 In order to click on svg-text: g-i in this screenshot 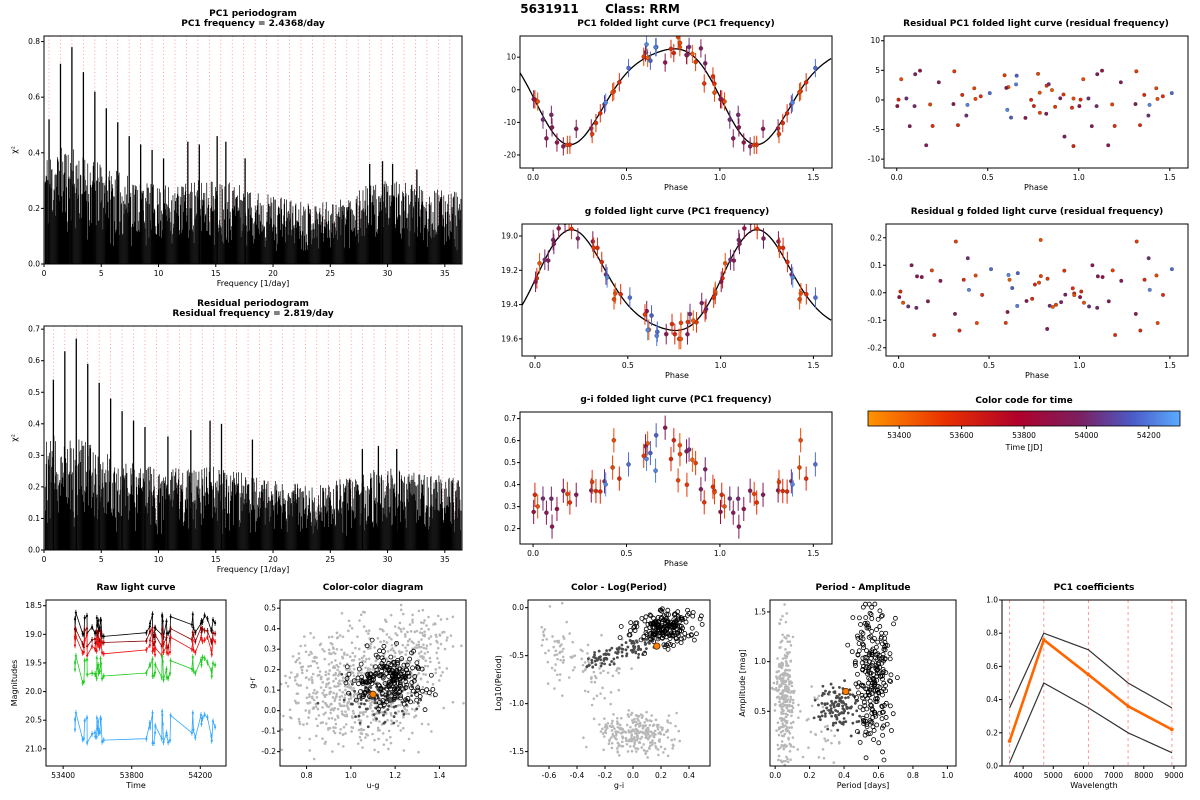, I will do `click(619, 785)`.